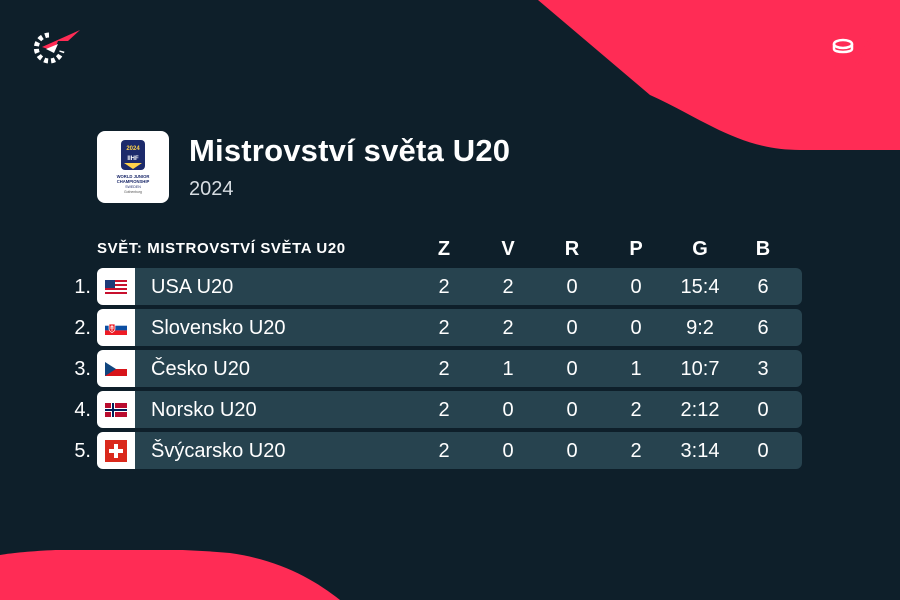 The height and width of the screenshot is (600, 900). Describe the element at coordinates (508, 249) in the screenshot. I see `column-header-v: V` at that location.